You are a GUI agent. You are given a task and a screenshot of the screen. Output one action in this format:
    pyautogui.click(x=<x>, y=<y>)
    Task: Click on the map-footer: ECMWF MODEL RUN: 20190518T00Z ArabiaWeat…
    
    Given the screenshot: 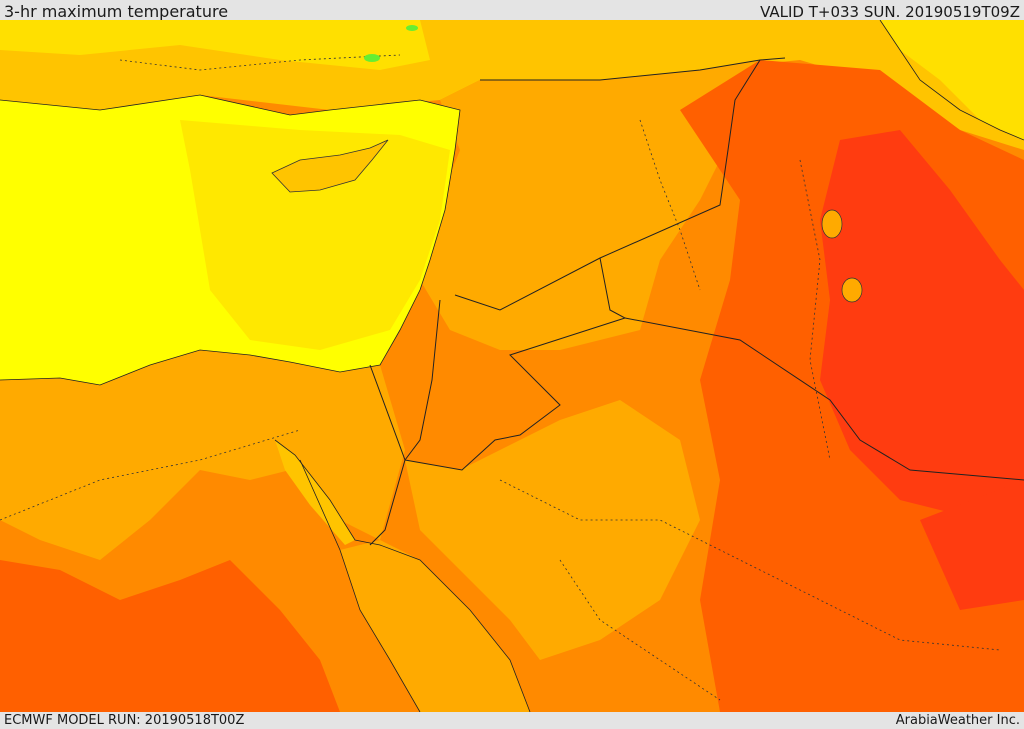 What is the action you would take?
    pyautogui.click(x=512, y=720)
    